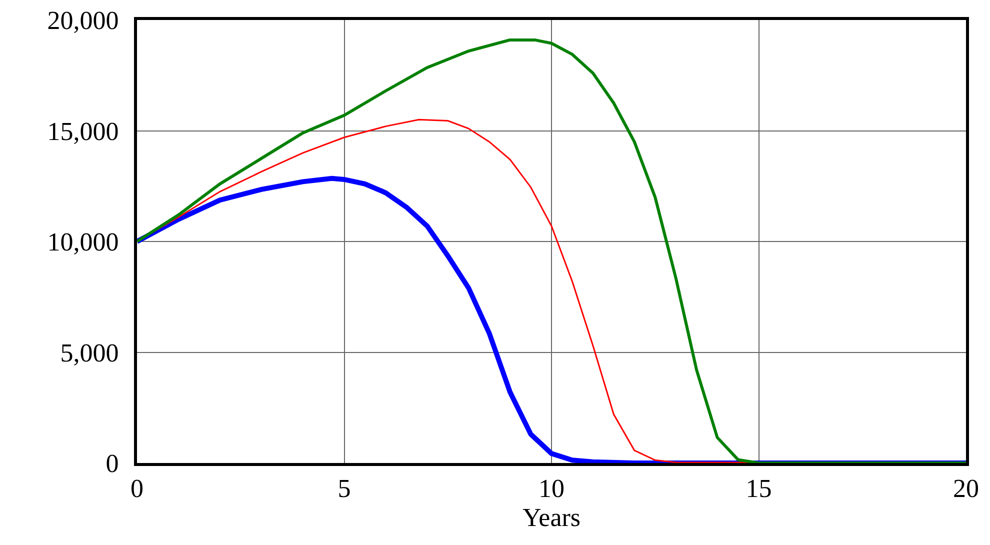 The image size is (990, 545). I want to click on x-tick-label: 10, so click(551, 489).